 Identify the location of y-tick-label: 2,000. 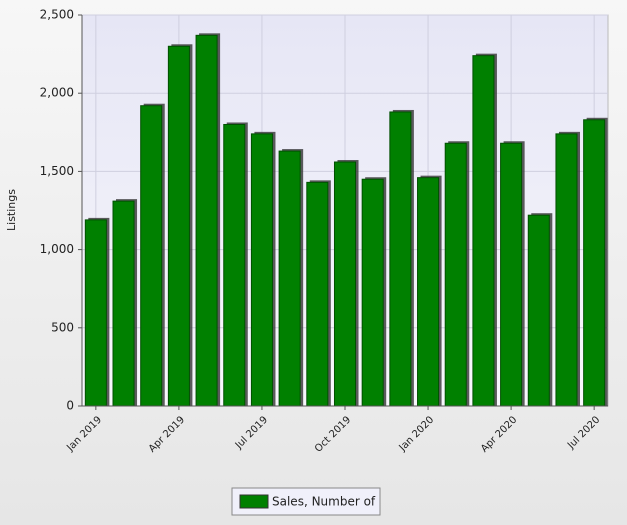
(57, 93).